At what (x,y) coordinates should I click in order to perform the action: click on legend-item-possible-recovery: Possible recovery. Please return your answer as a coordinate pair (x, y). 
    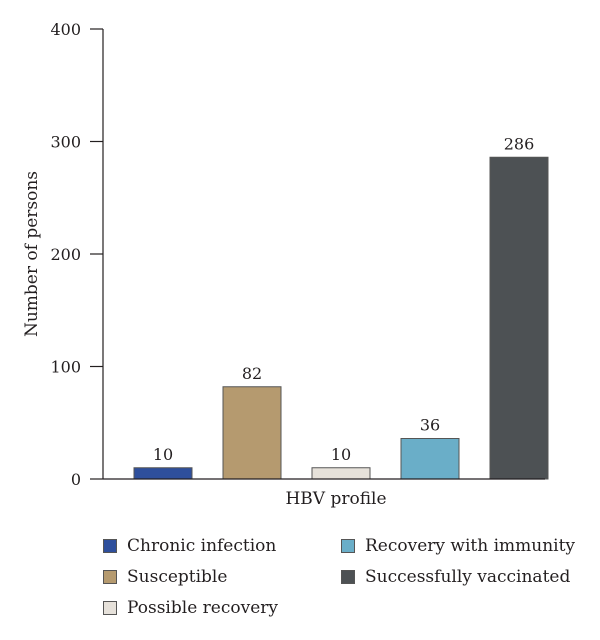
    Looking at the image, I should click on (190, 608).